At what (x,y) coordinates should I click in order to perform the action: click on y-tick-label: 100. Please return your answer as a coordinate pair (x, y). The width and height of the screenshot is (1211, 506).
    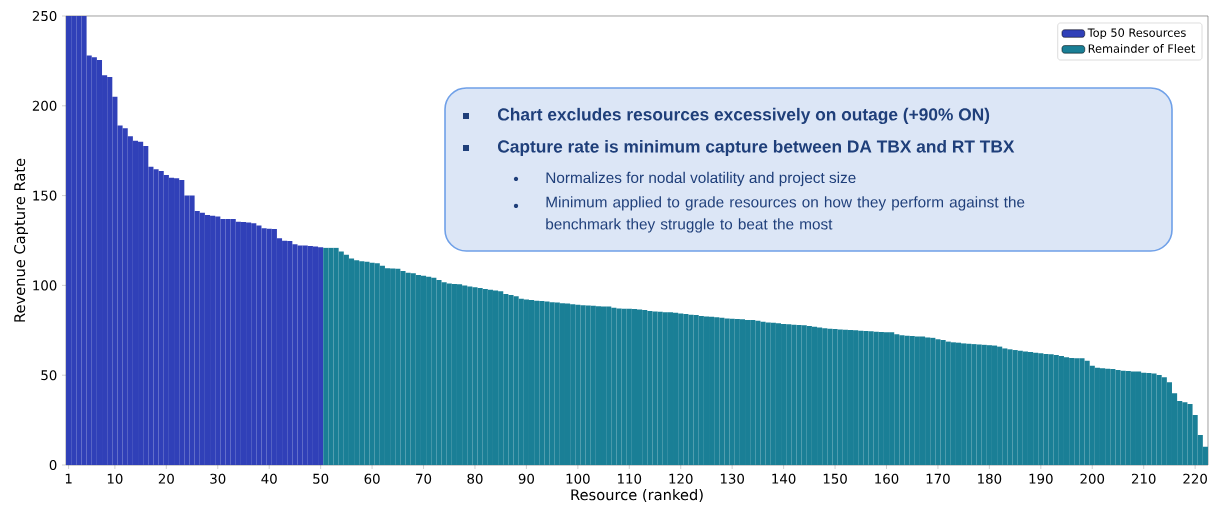
    Looking at the image, I should click on (45, 285).